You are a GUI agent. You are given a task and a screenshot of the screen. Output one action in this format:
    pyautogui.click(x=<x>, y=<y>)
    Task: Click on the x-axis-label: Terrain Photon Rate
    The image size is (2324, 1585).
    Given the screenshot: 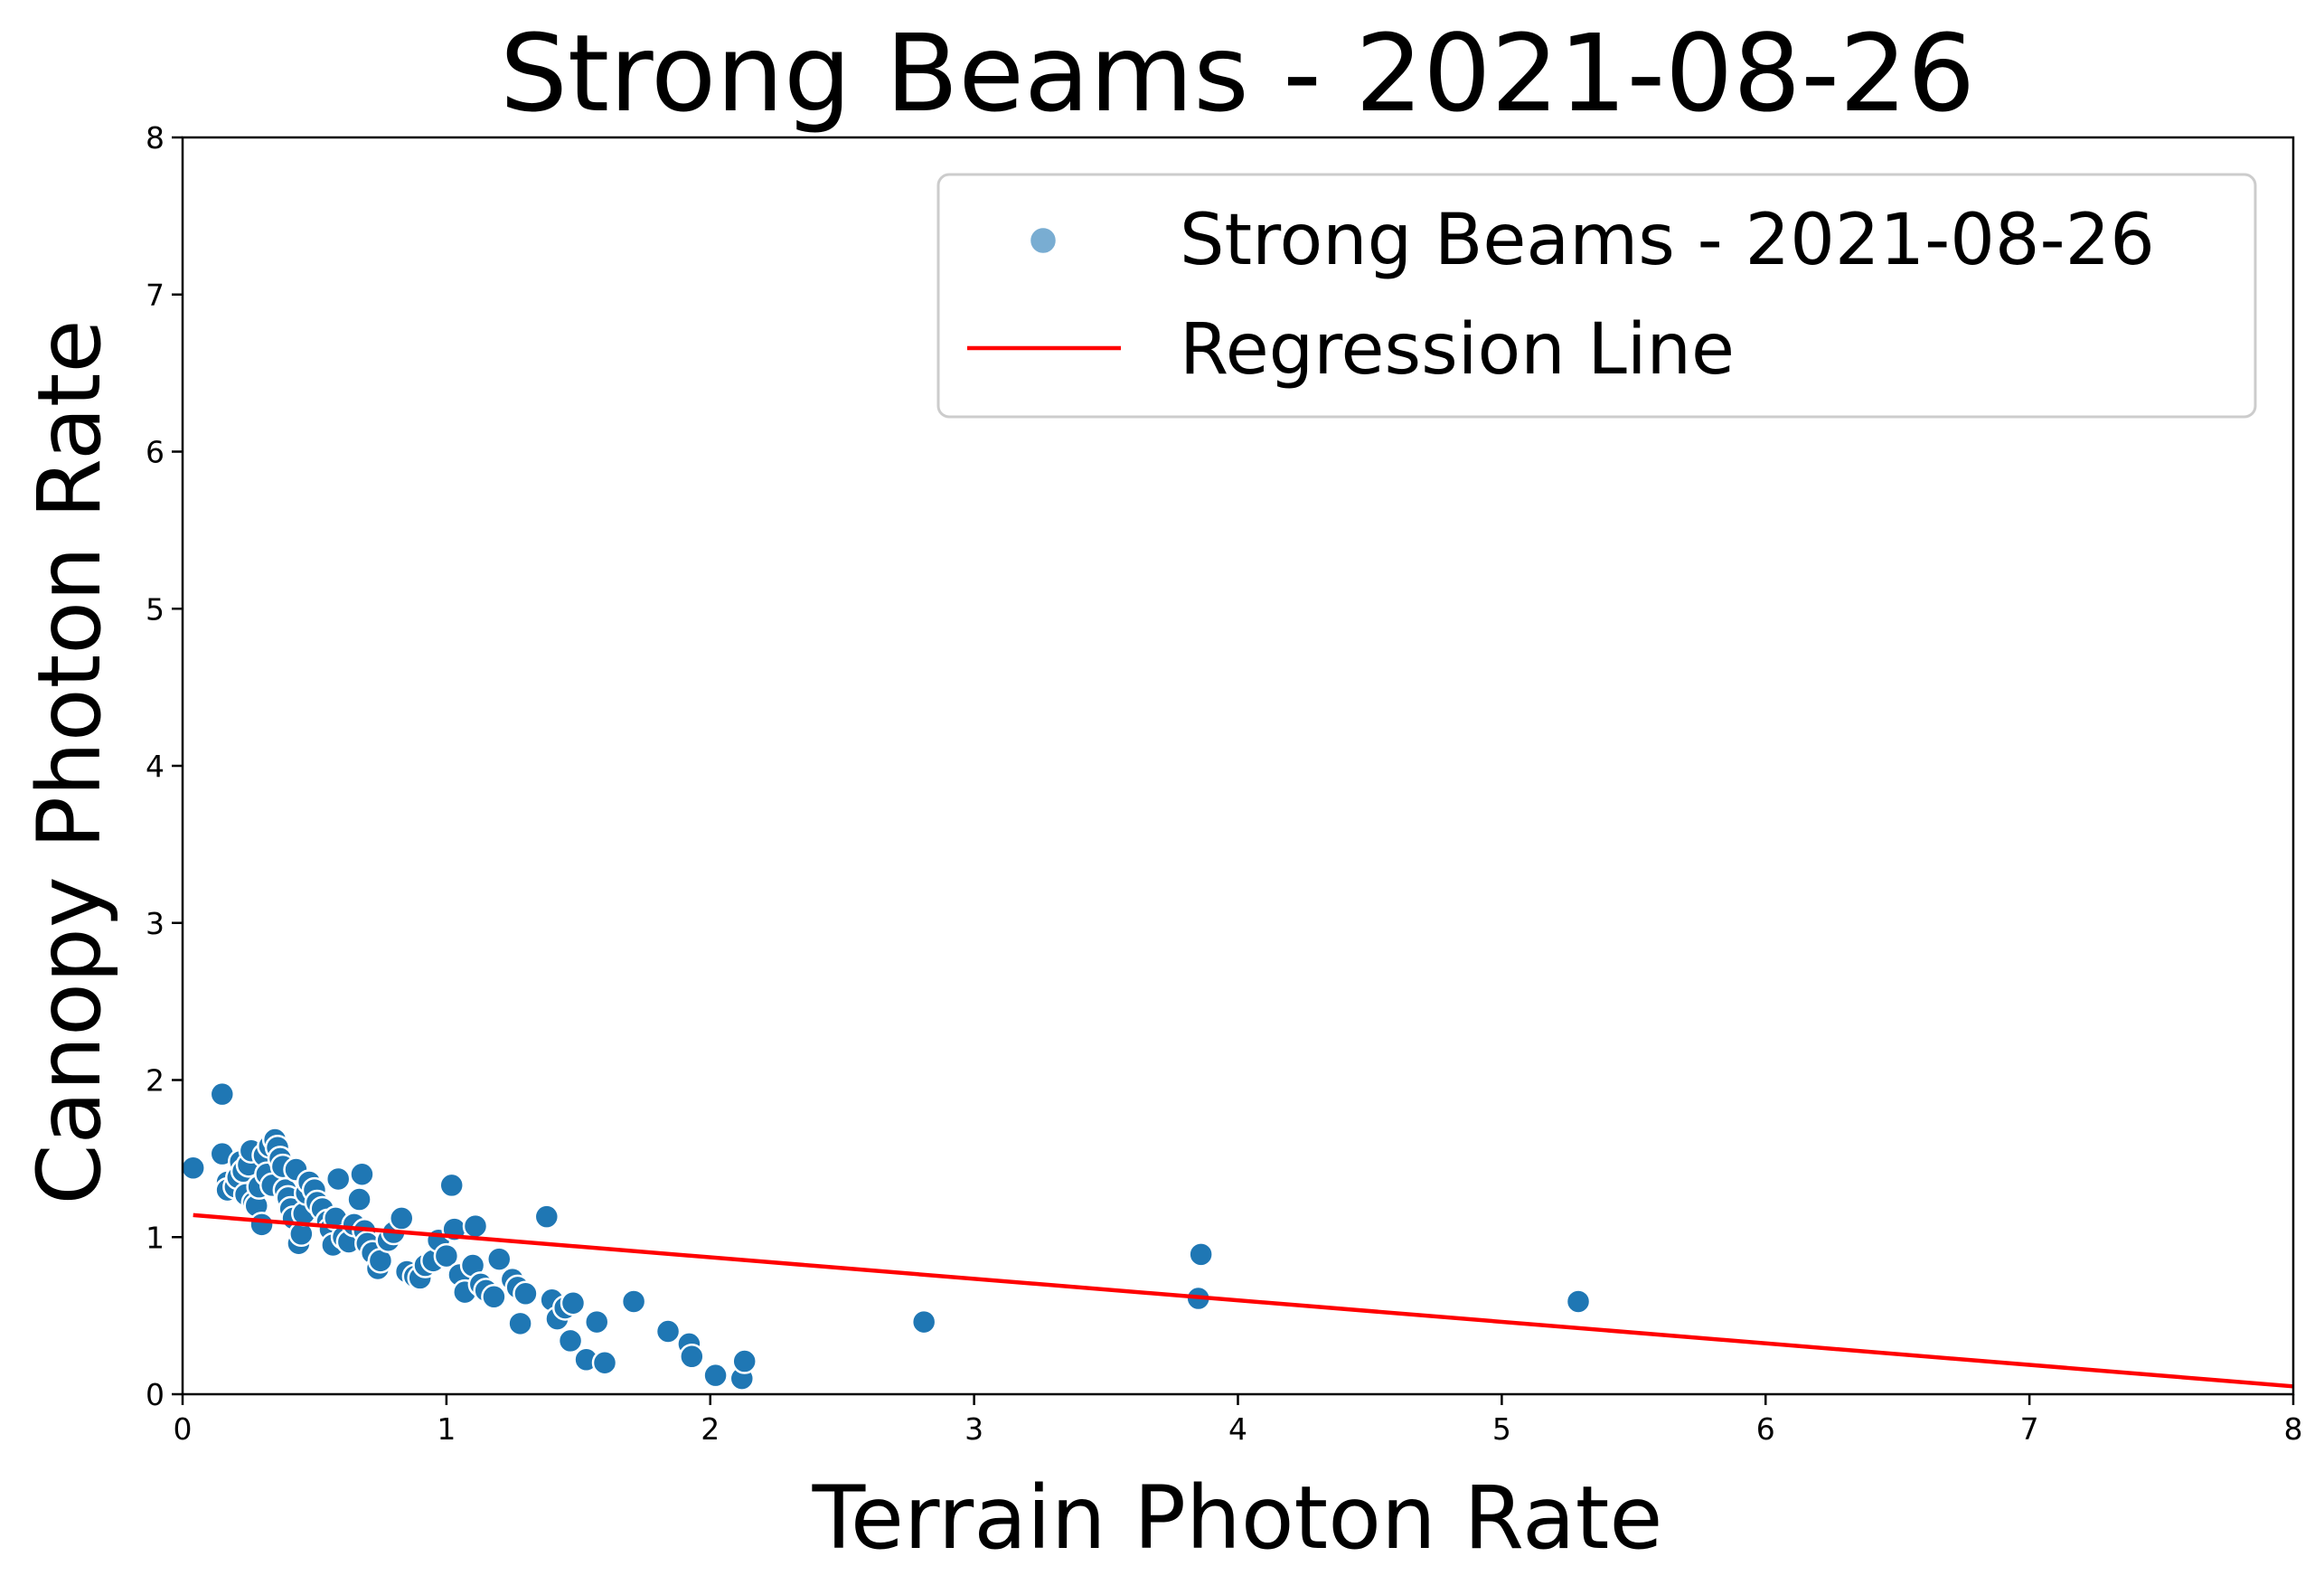 What is the action you would take?
    pyautogui.click(x=1237, y=1518)
    